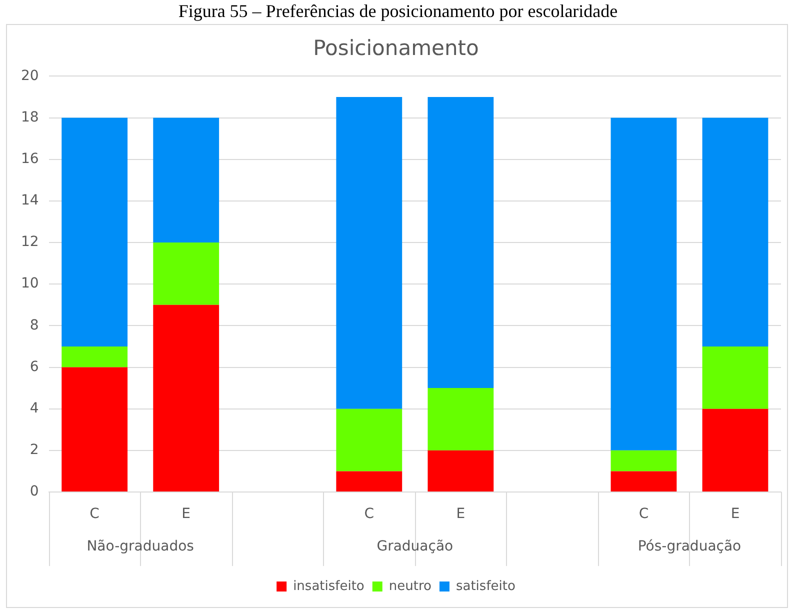 Image resolution: width=796 pixels, height=610 pixels. What do you see at coordinates (328, 586) in the screenshot?
I see `legend-label: insatisfeito` at bounding box center [328, 586].